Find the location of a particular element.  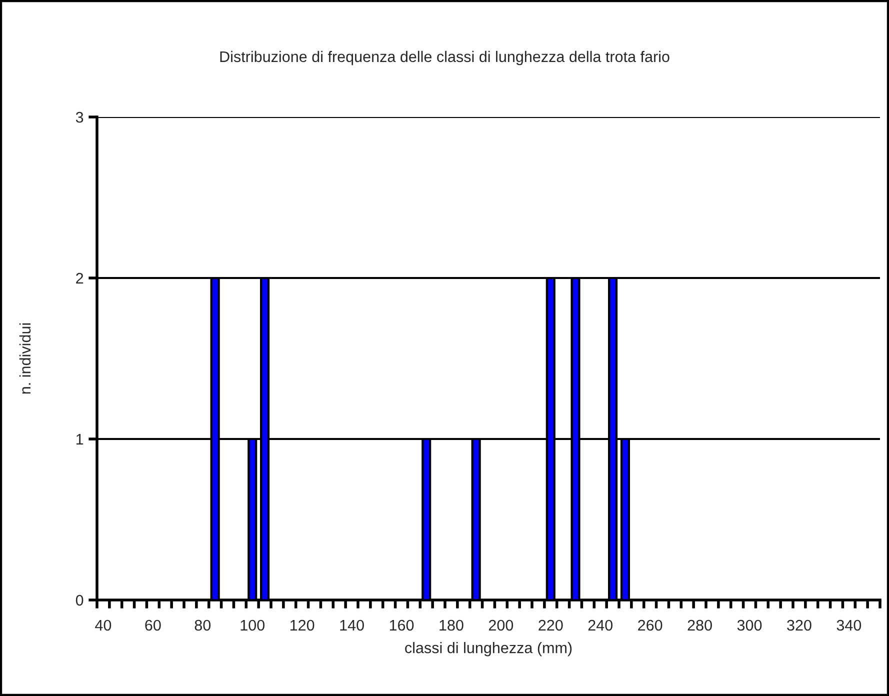

x-tick-label: 100 is located at coordinates (252, 625).